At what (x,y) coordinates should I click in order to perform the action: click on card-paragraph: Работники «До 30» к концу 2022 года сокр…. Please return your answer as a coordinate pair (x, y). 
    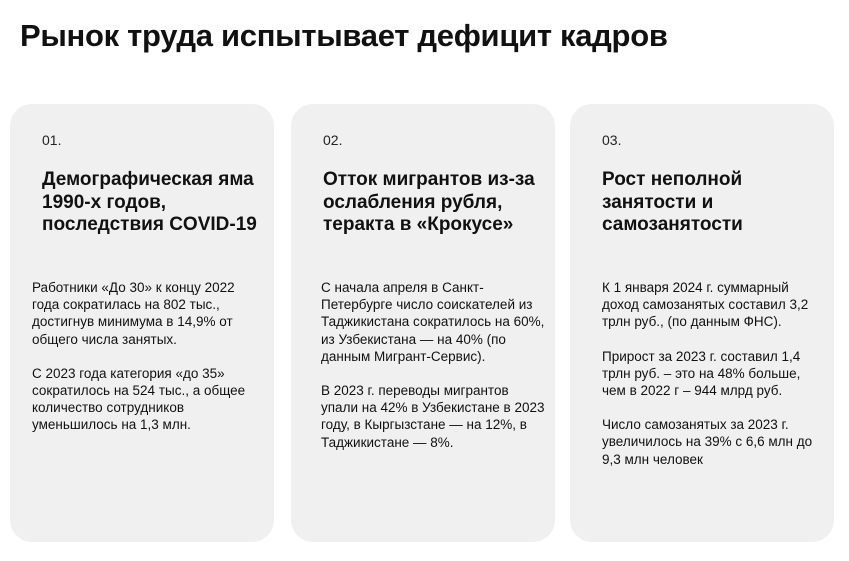
    Looking at the image, I should click on (133, 313).